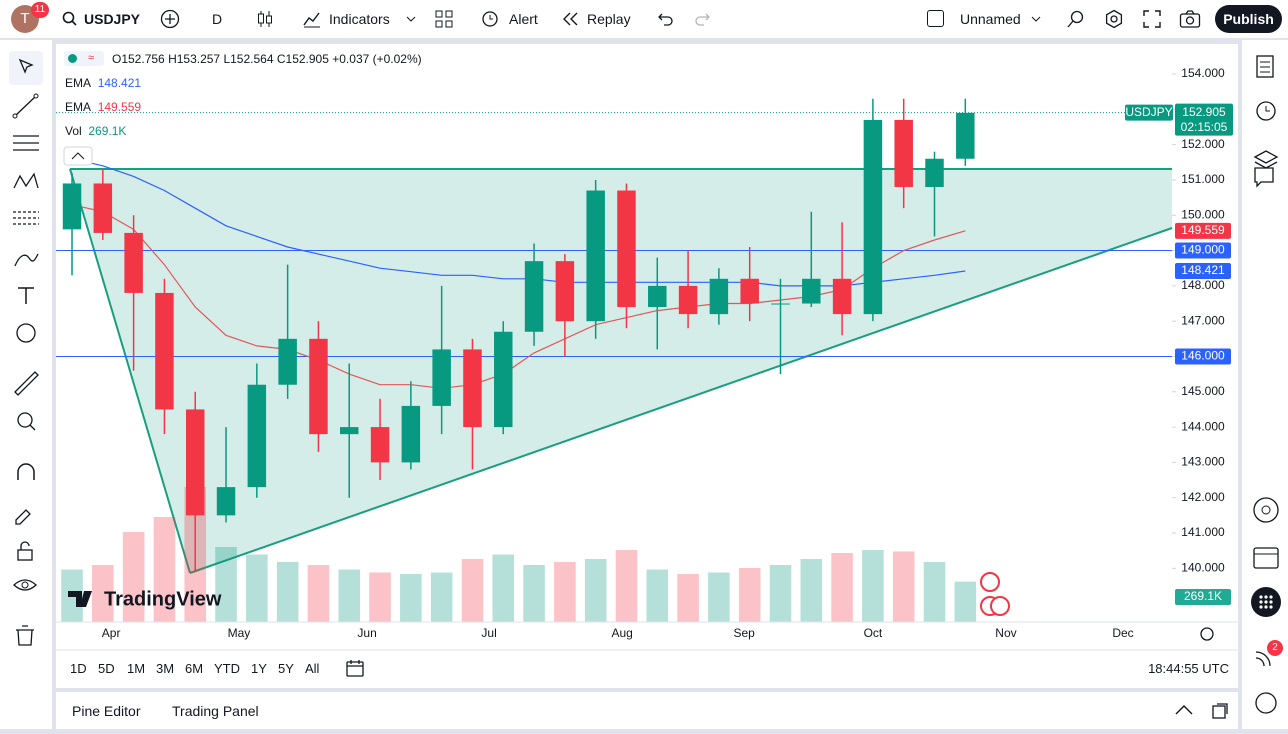  Describe the element at coordinates (119, 107) in the screenshot. I see `ema-value: 149.559` at that location.